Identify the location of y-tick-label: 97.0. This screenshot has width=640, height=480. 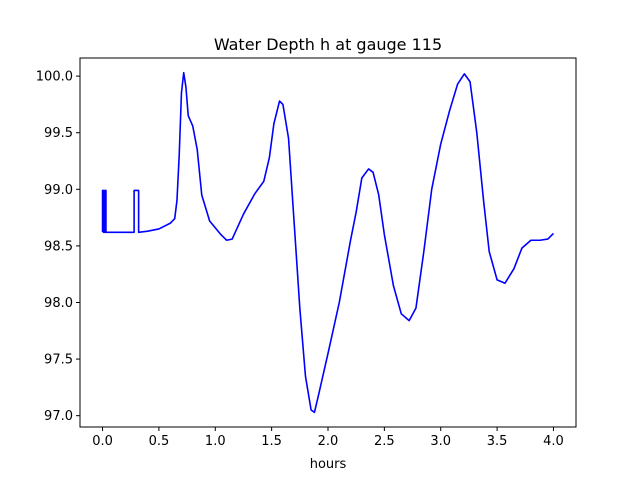
(58, 416).